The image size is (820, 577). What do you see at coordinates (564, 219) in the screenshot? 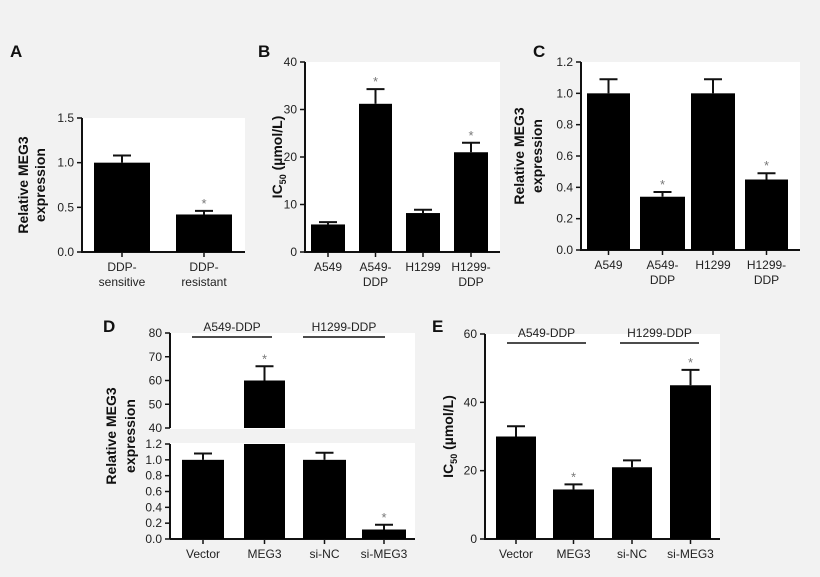
I see `y-tick-label: 0.2` at bounding box center [564, 219].